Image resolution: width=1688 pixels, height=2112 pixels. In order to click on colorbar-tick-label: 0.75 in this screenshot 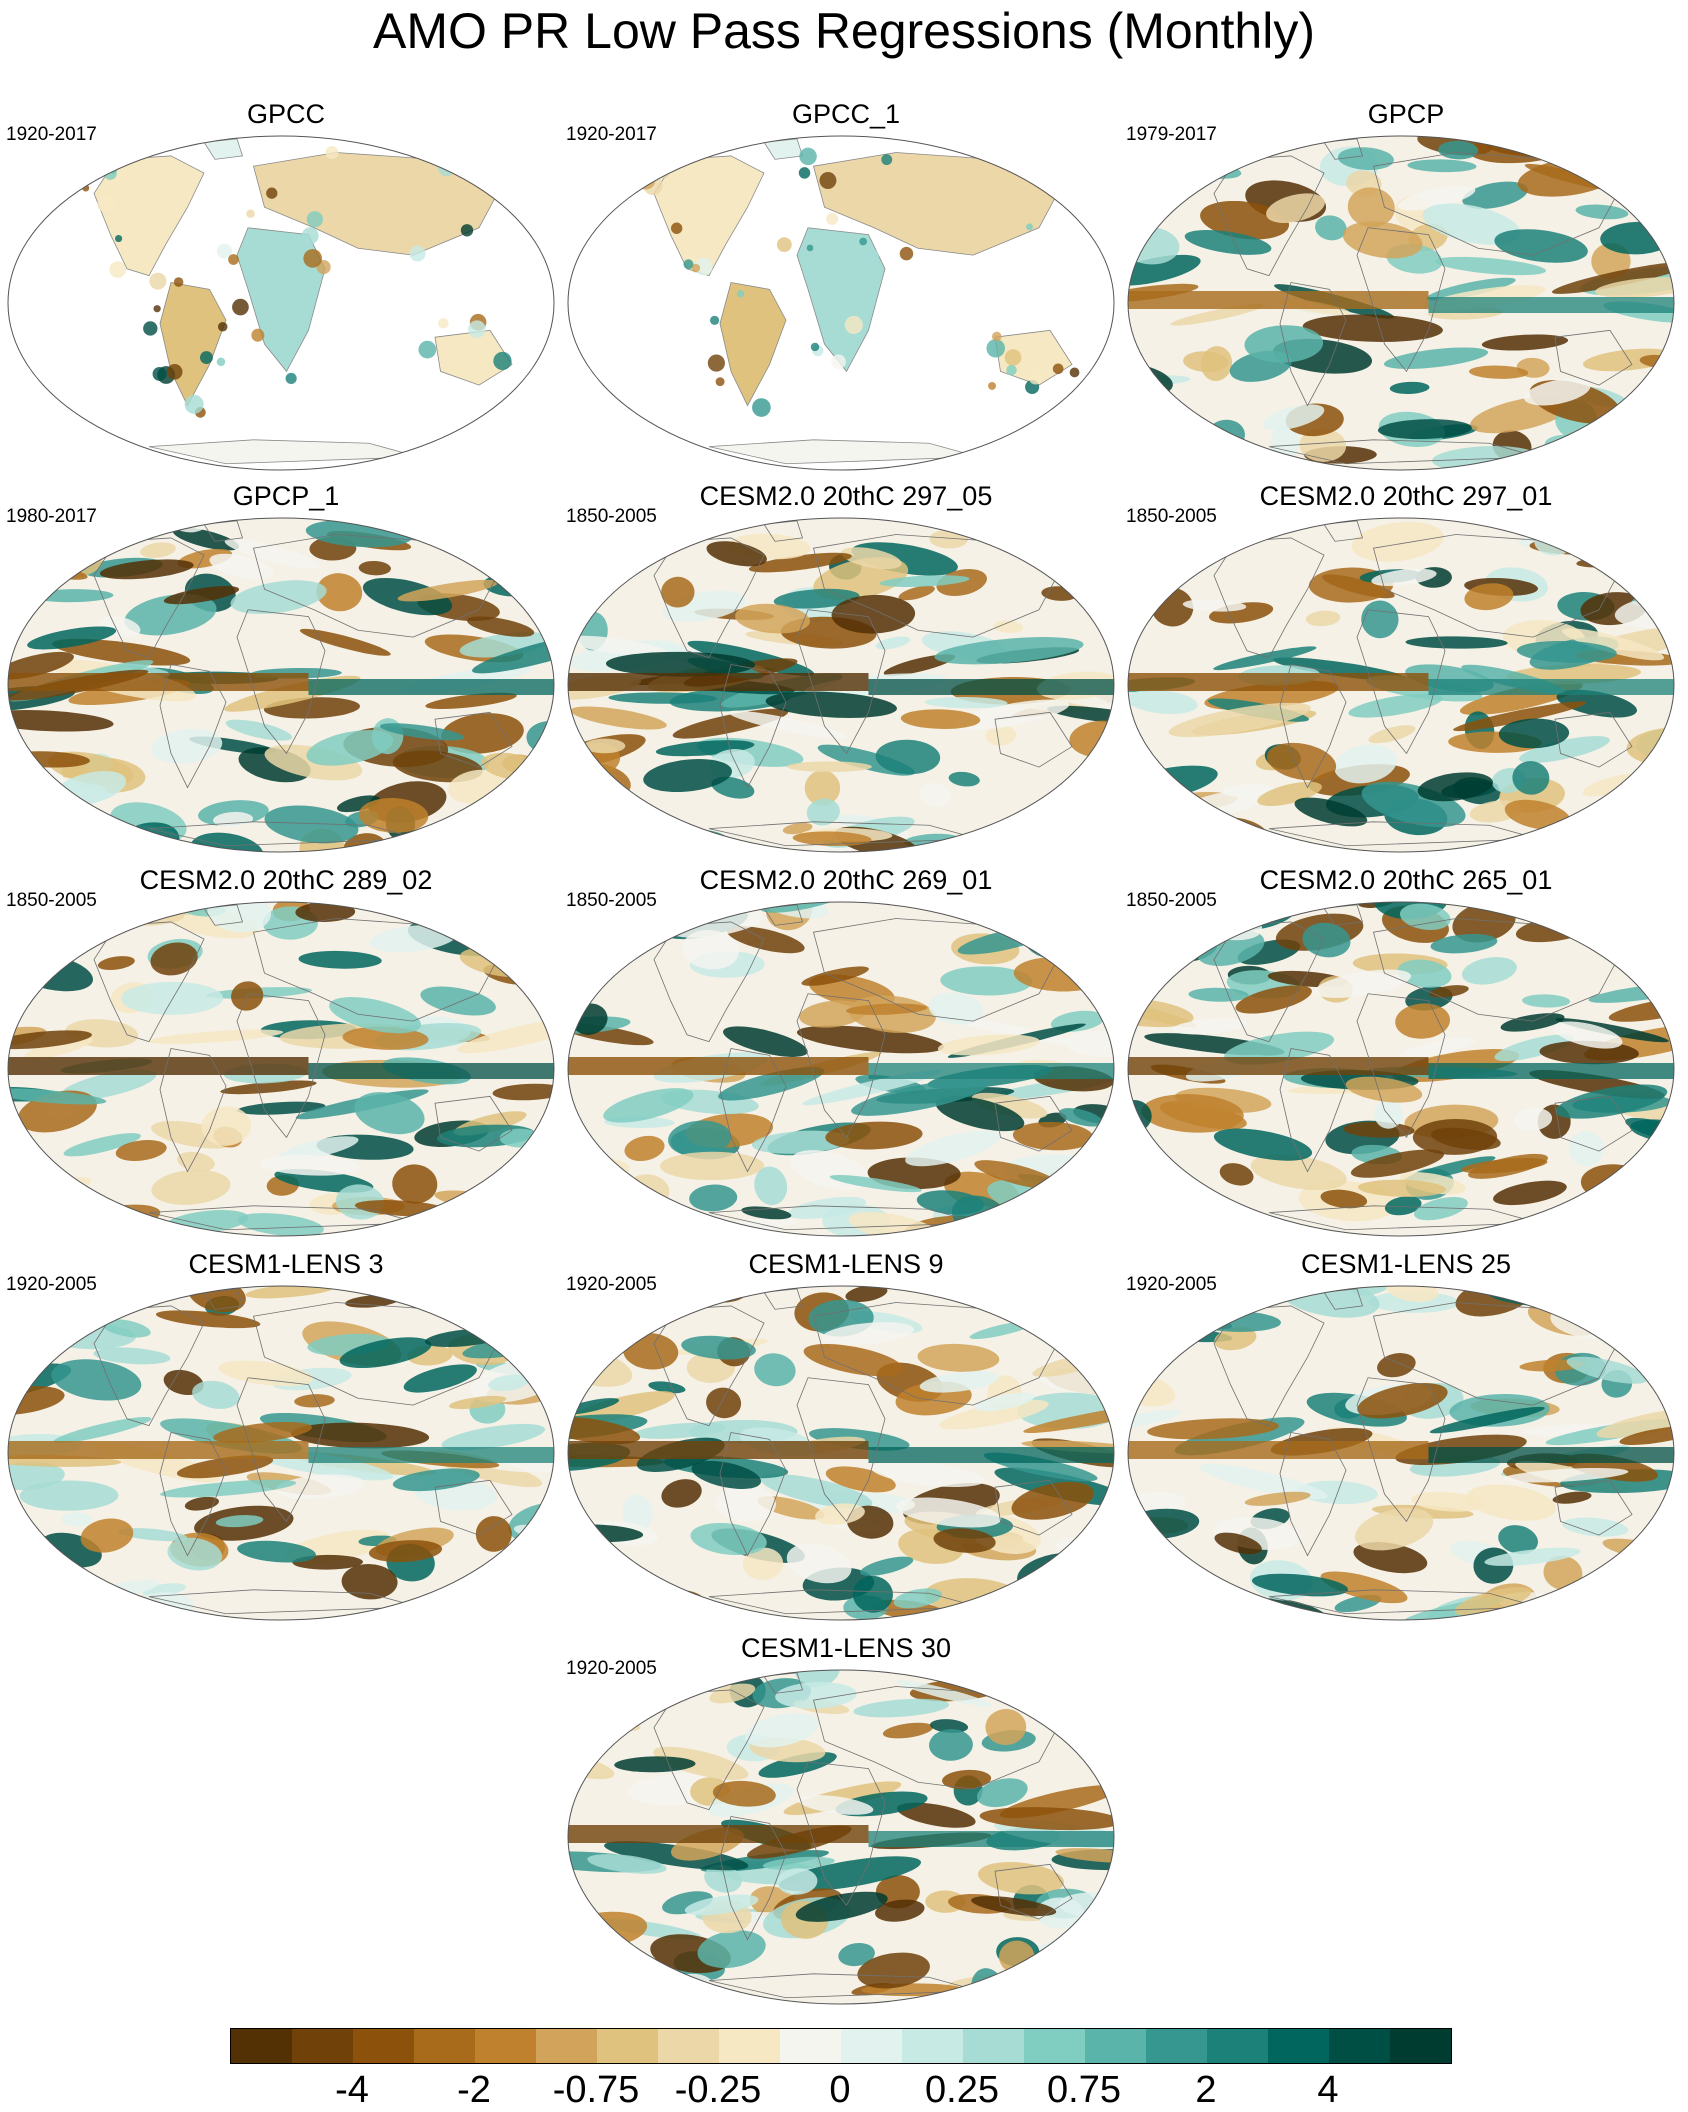, I will do `click(1084, 2090)`.